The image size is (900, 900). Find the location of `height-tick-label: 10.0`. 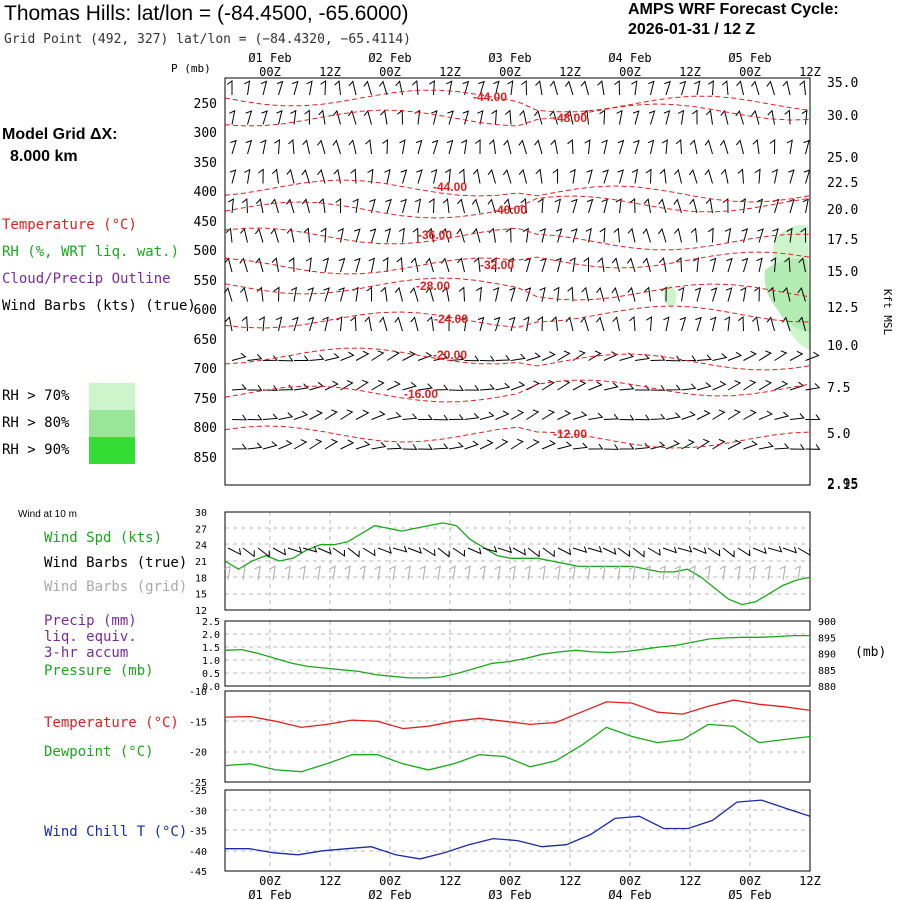

height-tick-label: 10.0 is located at coordinates (842, 346).